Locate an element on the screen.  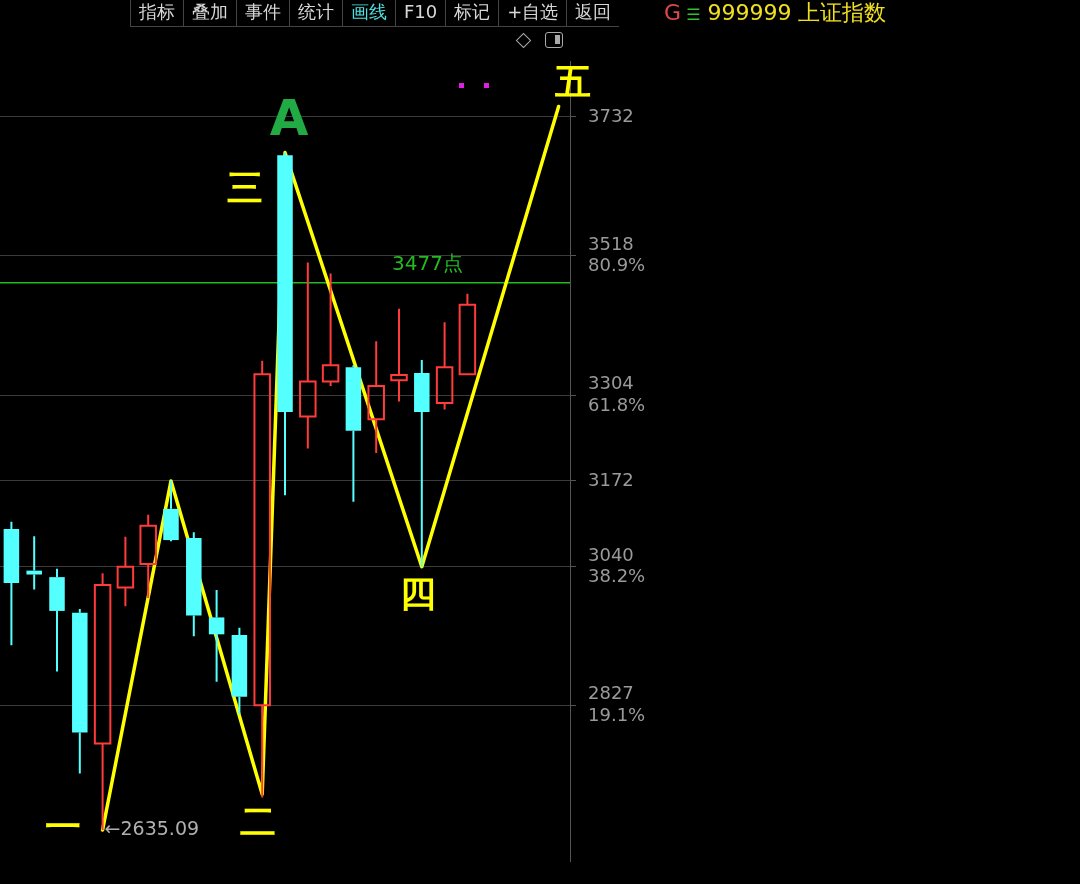
text: G ☰ 999999 上证指数 is located at coordinates (775, 12).